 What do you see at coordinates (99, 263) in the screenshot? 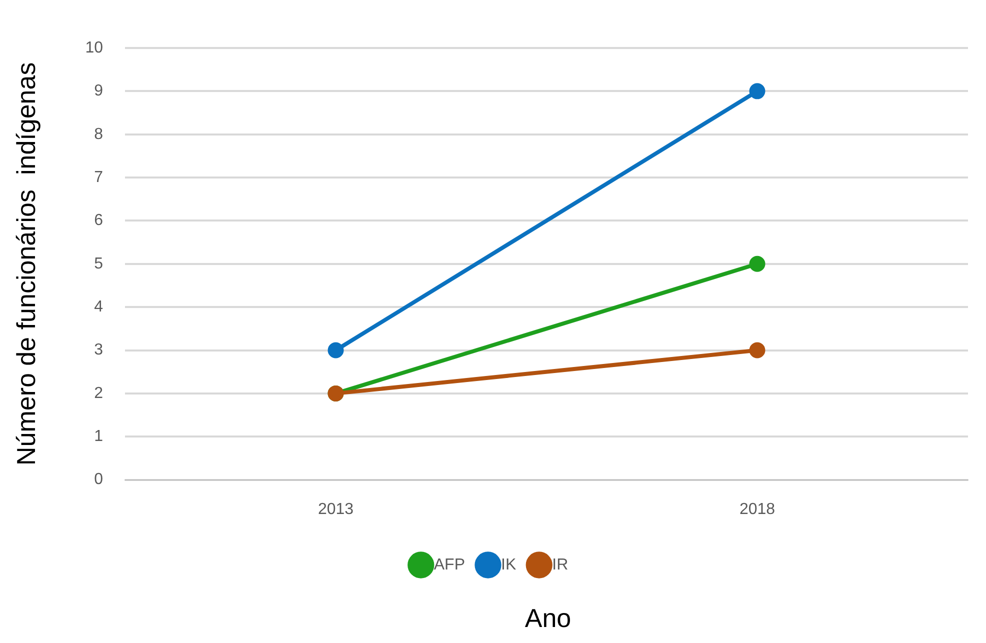
I see `y-tick-label: 5` at bounding box center [99, 263].